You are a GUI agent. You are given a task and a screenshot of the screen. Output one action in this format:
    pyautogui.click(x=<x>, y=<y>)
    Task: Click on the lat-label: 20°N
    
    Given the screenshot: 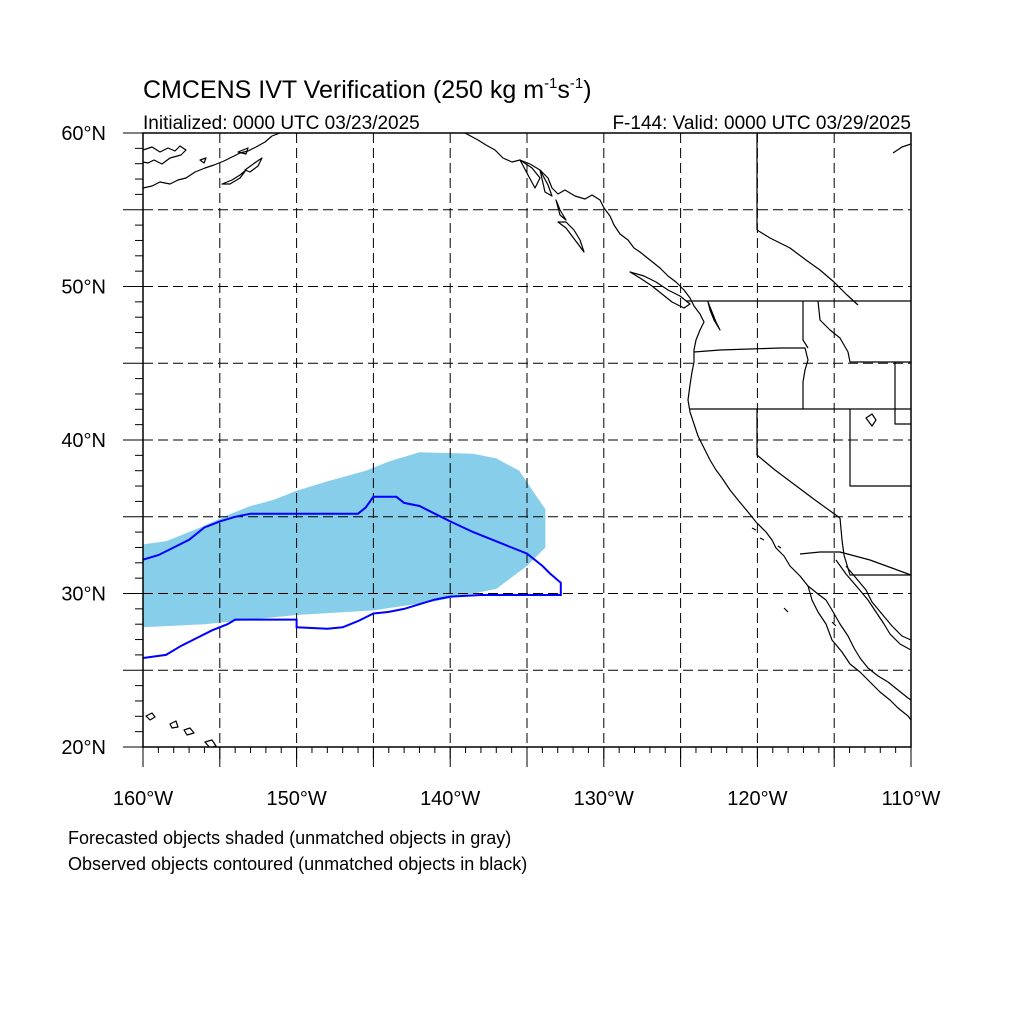 What is the action you would take?
    pyautogui.click(x=83, y=748)
    